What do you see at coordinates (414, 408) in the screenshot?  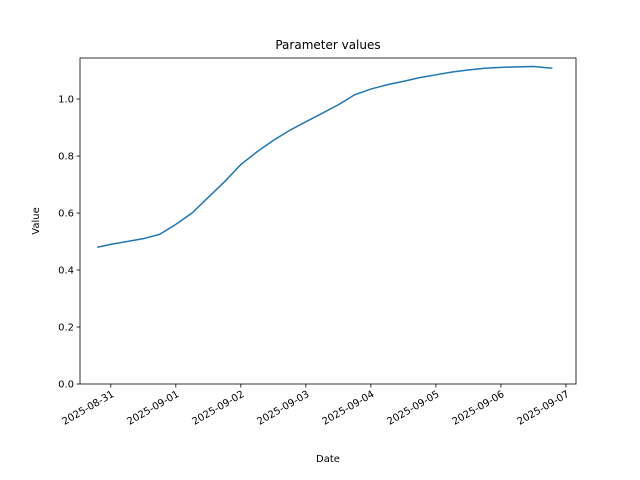 I see `x-tick-label: 2025-09-05` at bounding box center [414, 408].